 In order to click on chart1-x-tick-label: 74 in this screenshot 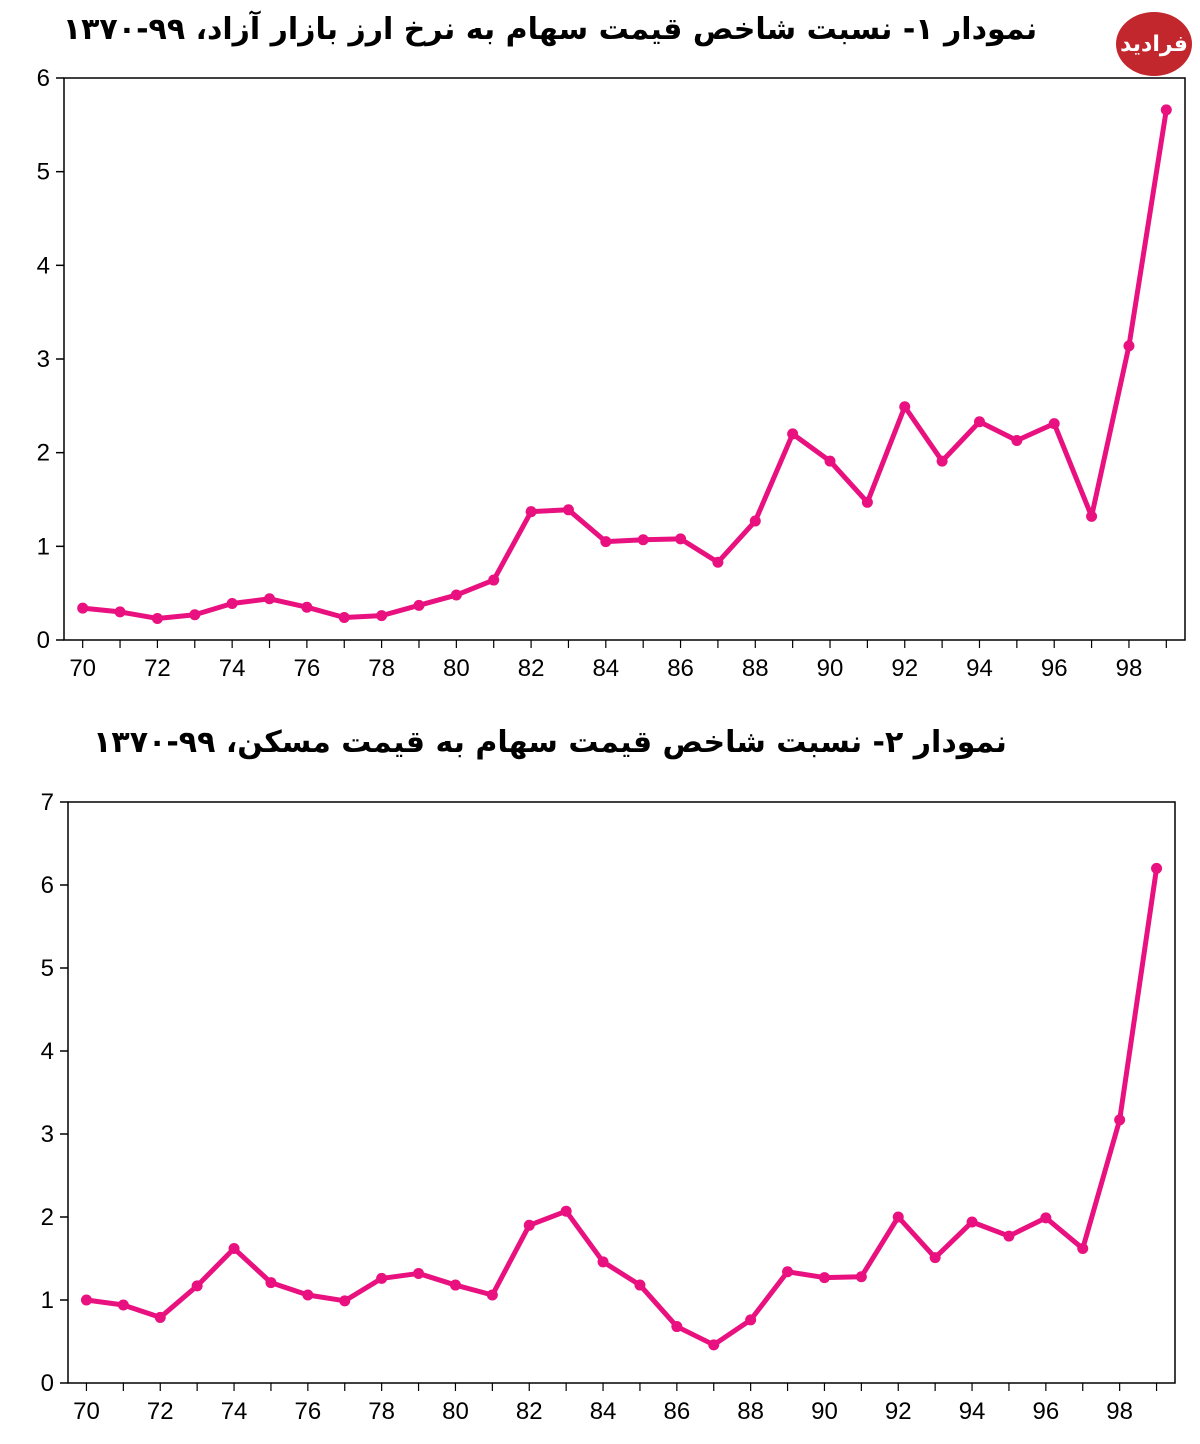, I will do `click(234, 1411)`.